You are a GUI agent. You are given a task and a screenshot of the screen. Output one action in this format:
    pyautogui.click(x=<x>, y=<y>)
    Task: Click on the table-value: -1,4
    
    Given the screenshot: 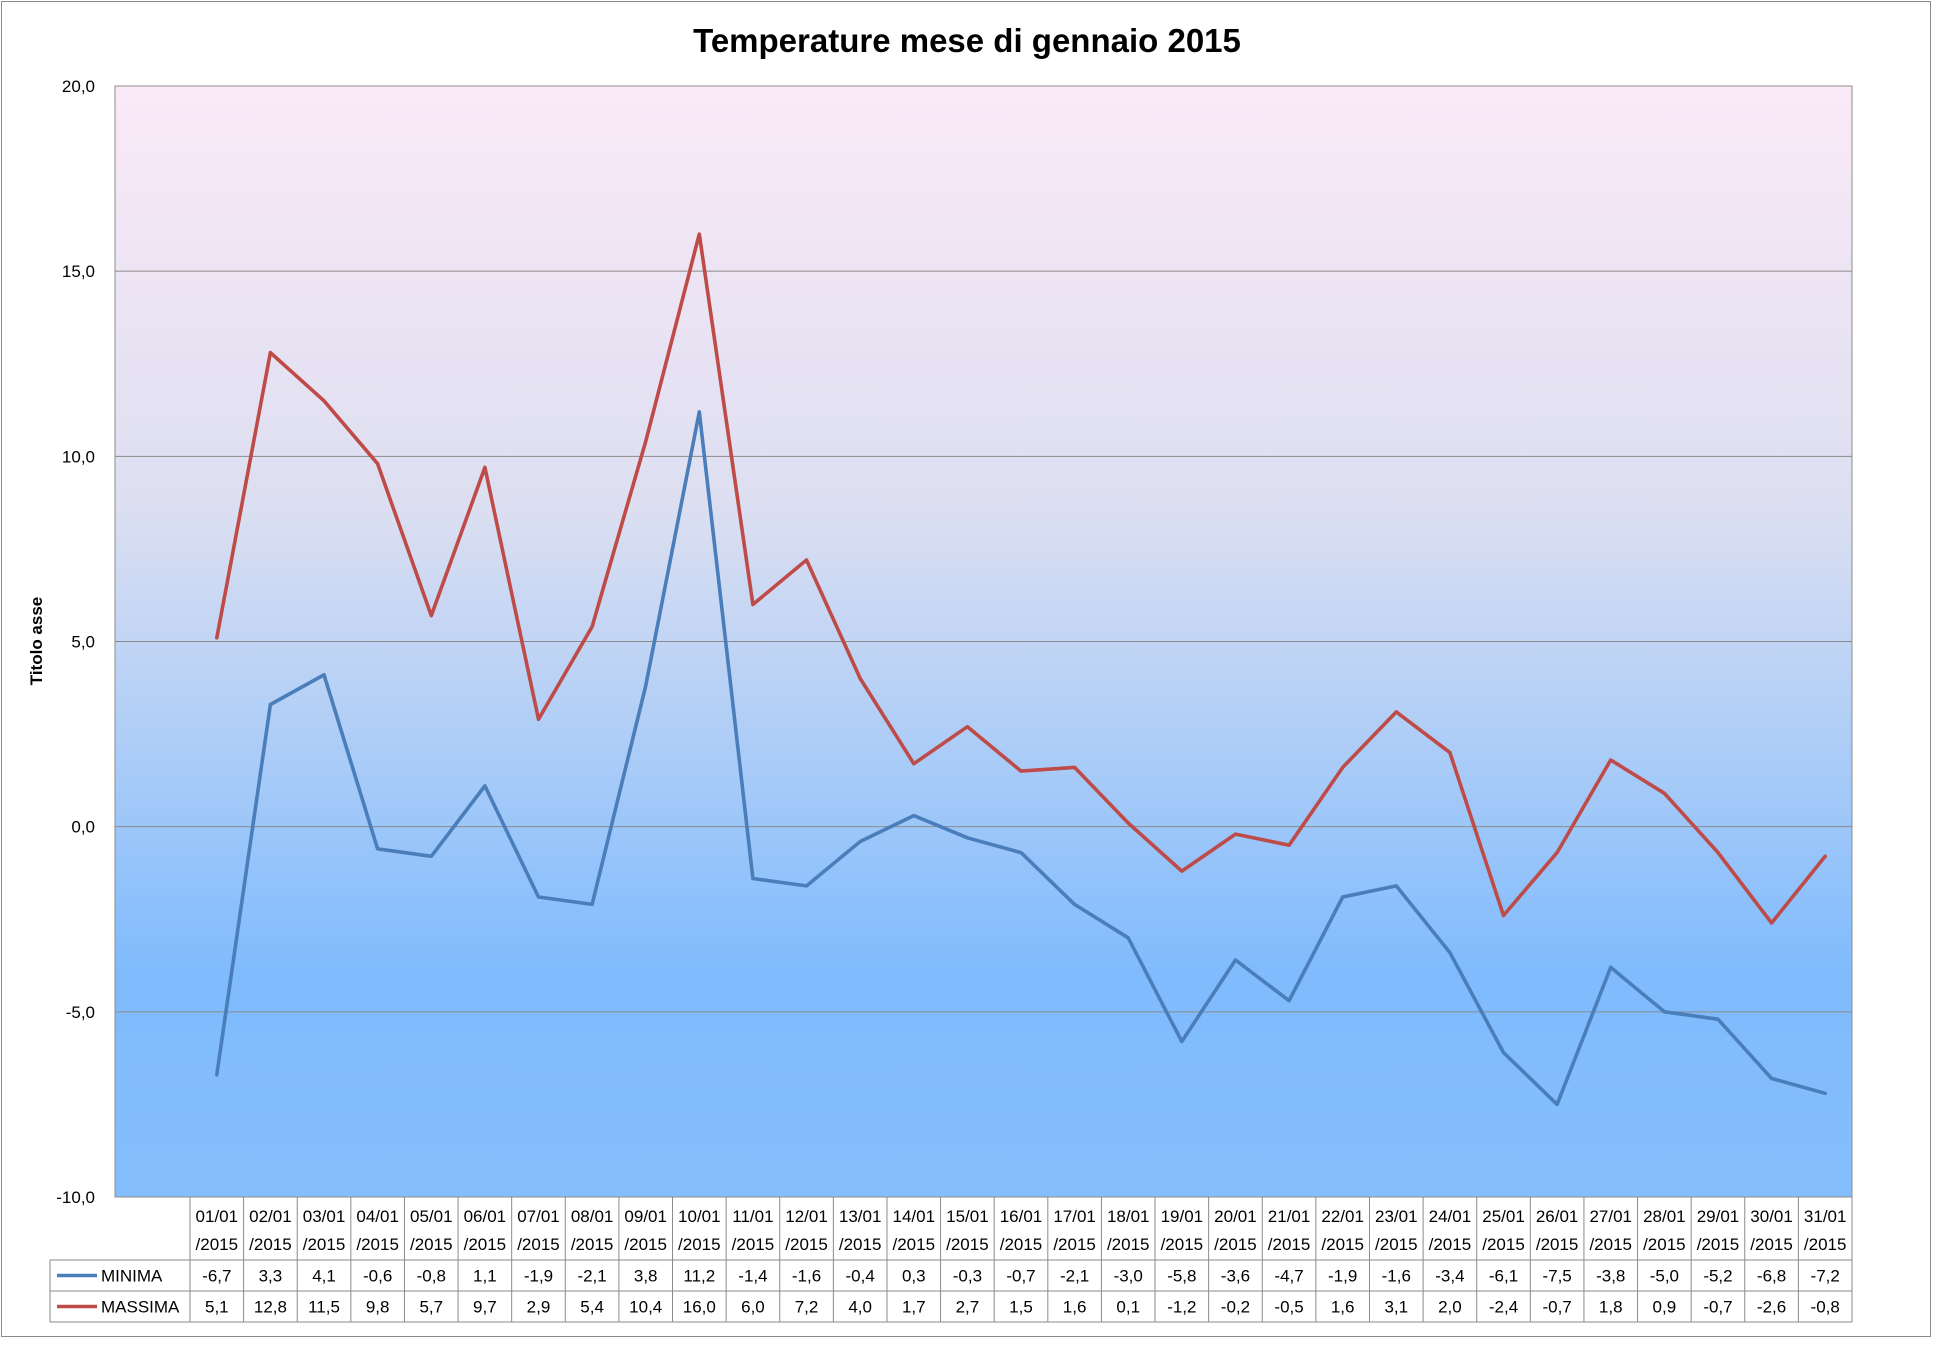 What is the action you would take?
    pyautogui.click(x=752, y=1276)
    